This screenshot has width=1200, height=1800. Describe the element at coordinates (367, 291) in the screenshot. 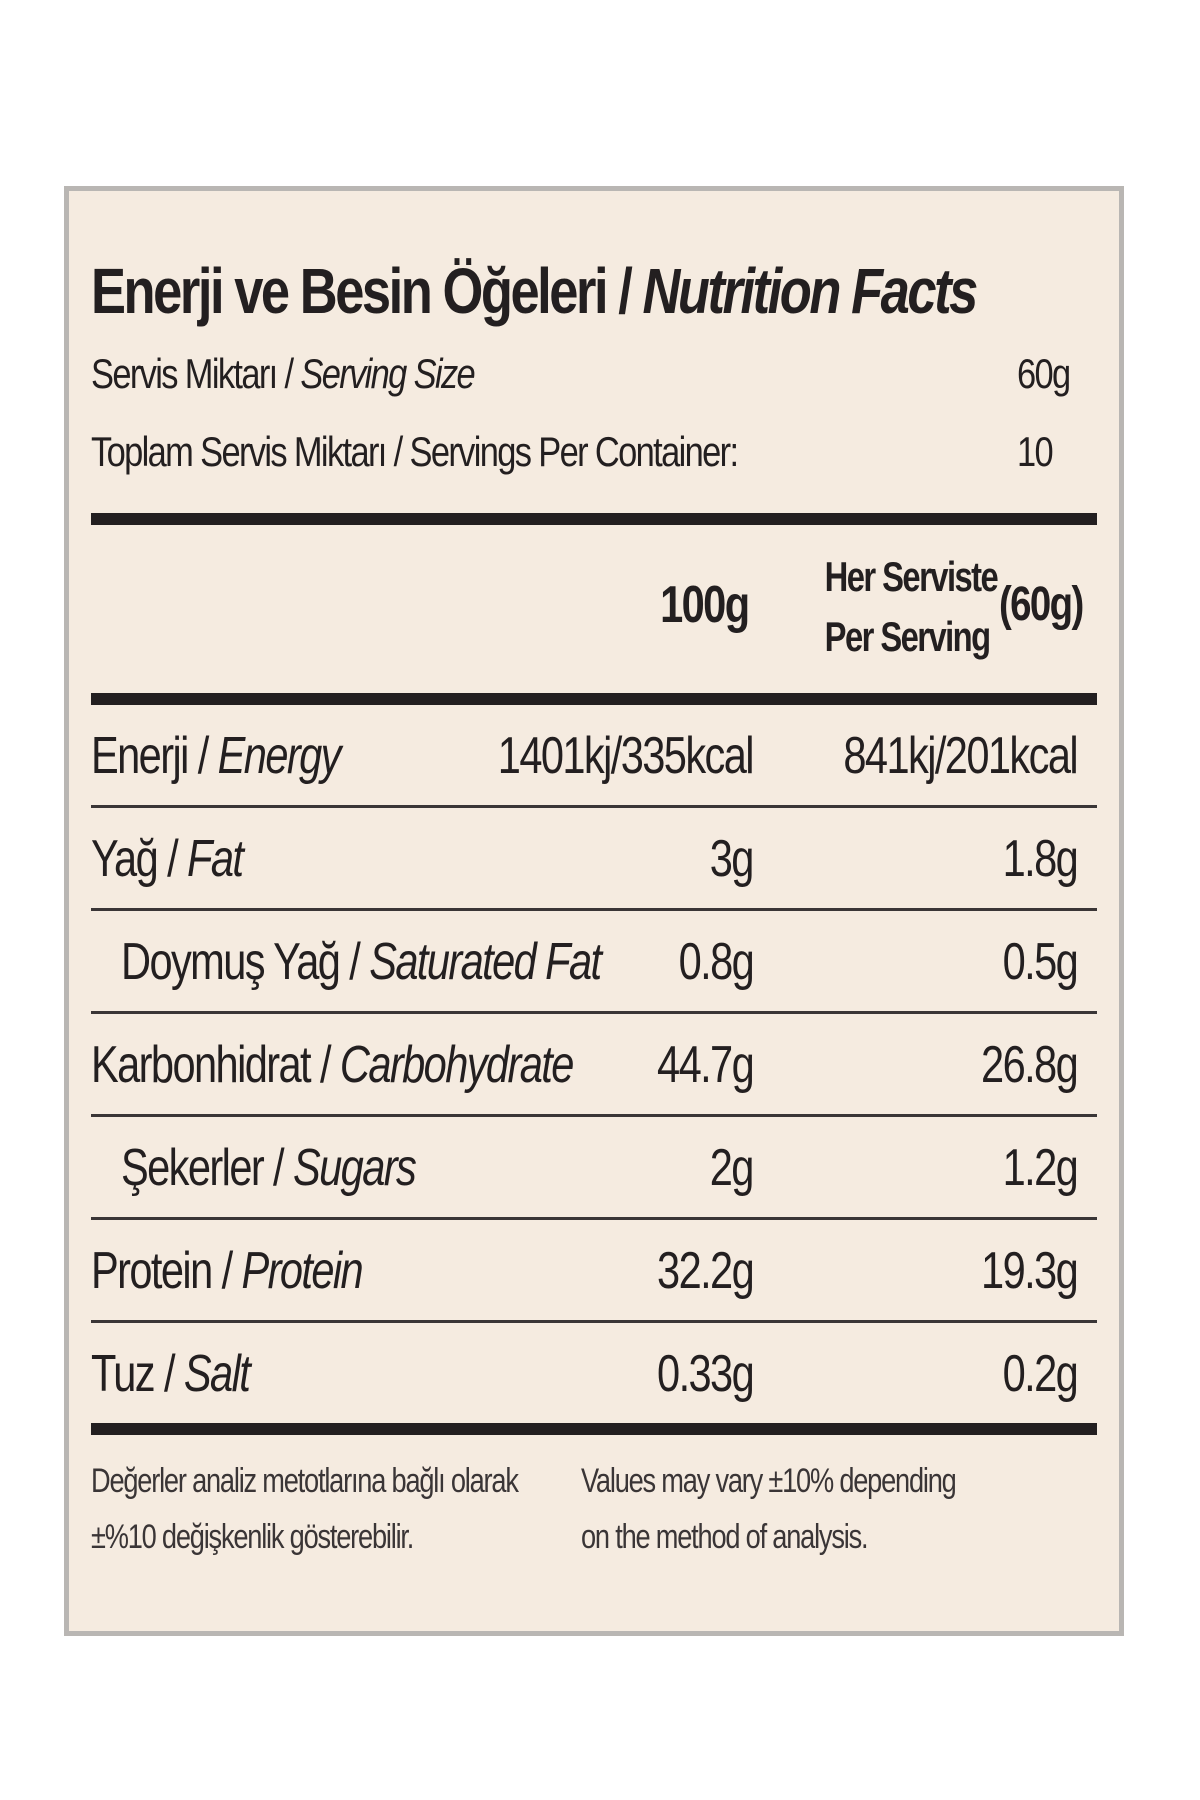

I see `title-turkish: Enerji ve Besin Öğeleri /` at that location.